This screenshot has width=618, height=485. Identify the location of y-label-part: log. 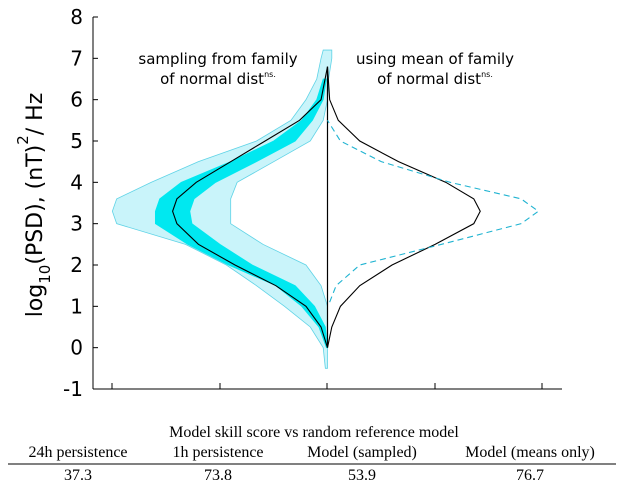
(35, 301).